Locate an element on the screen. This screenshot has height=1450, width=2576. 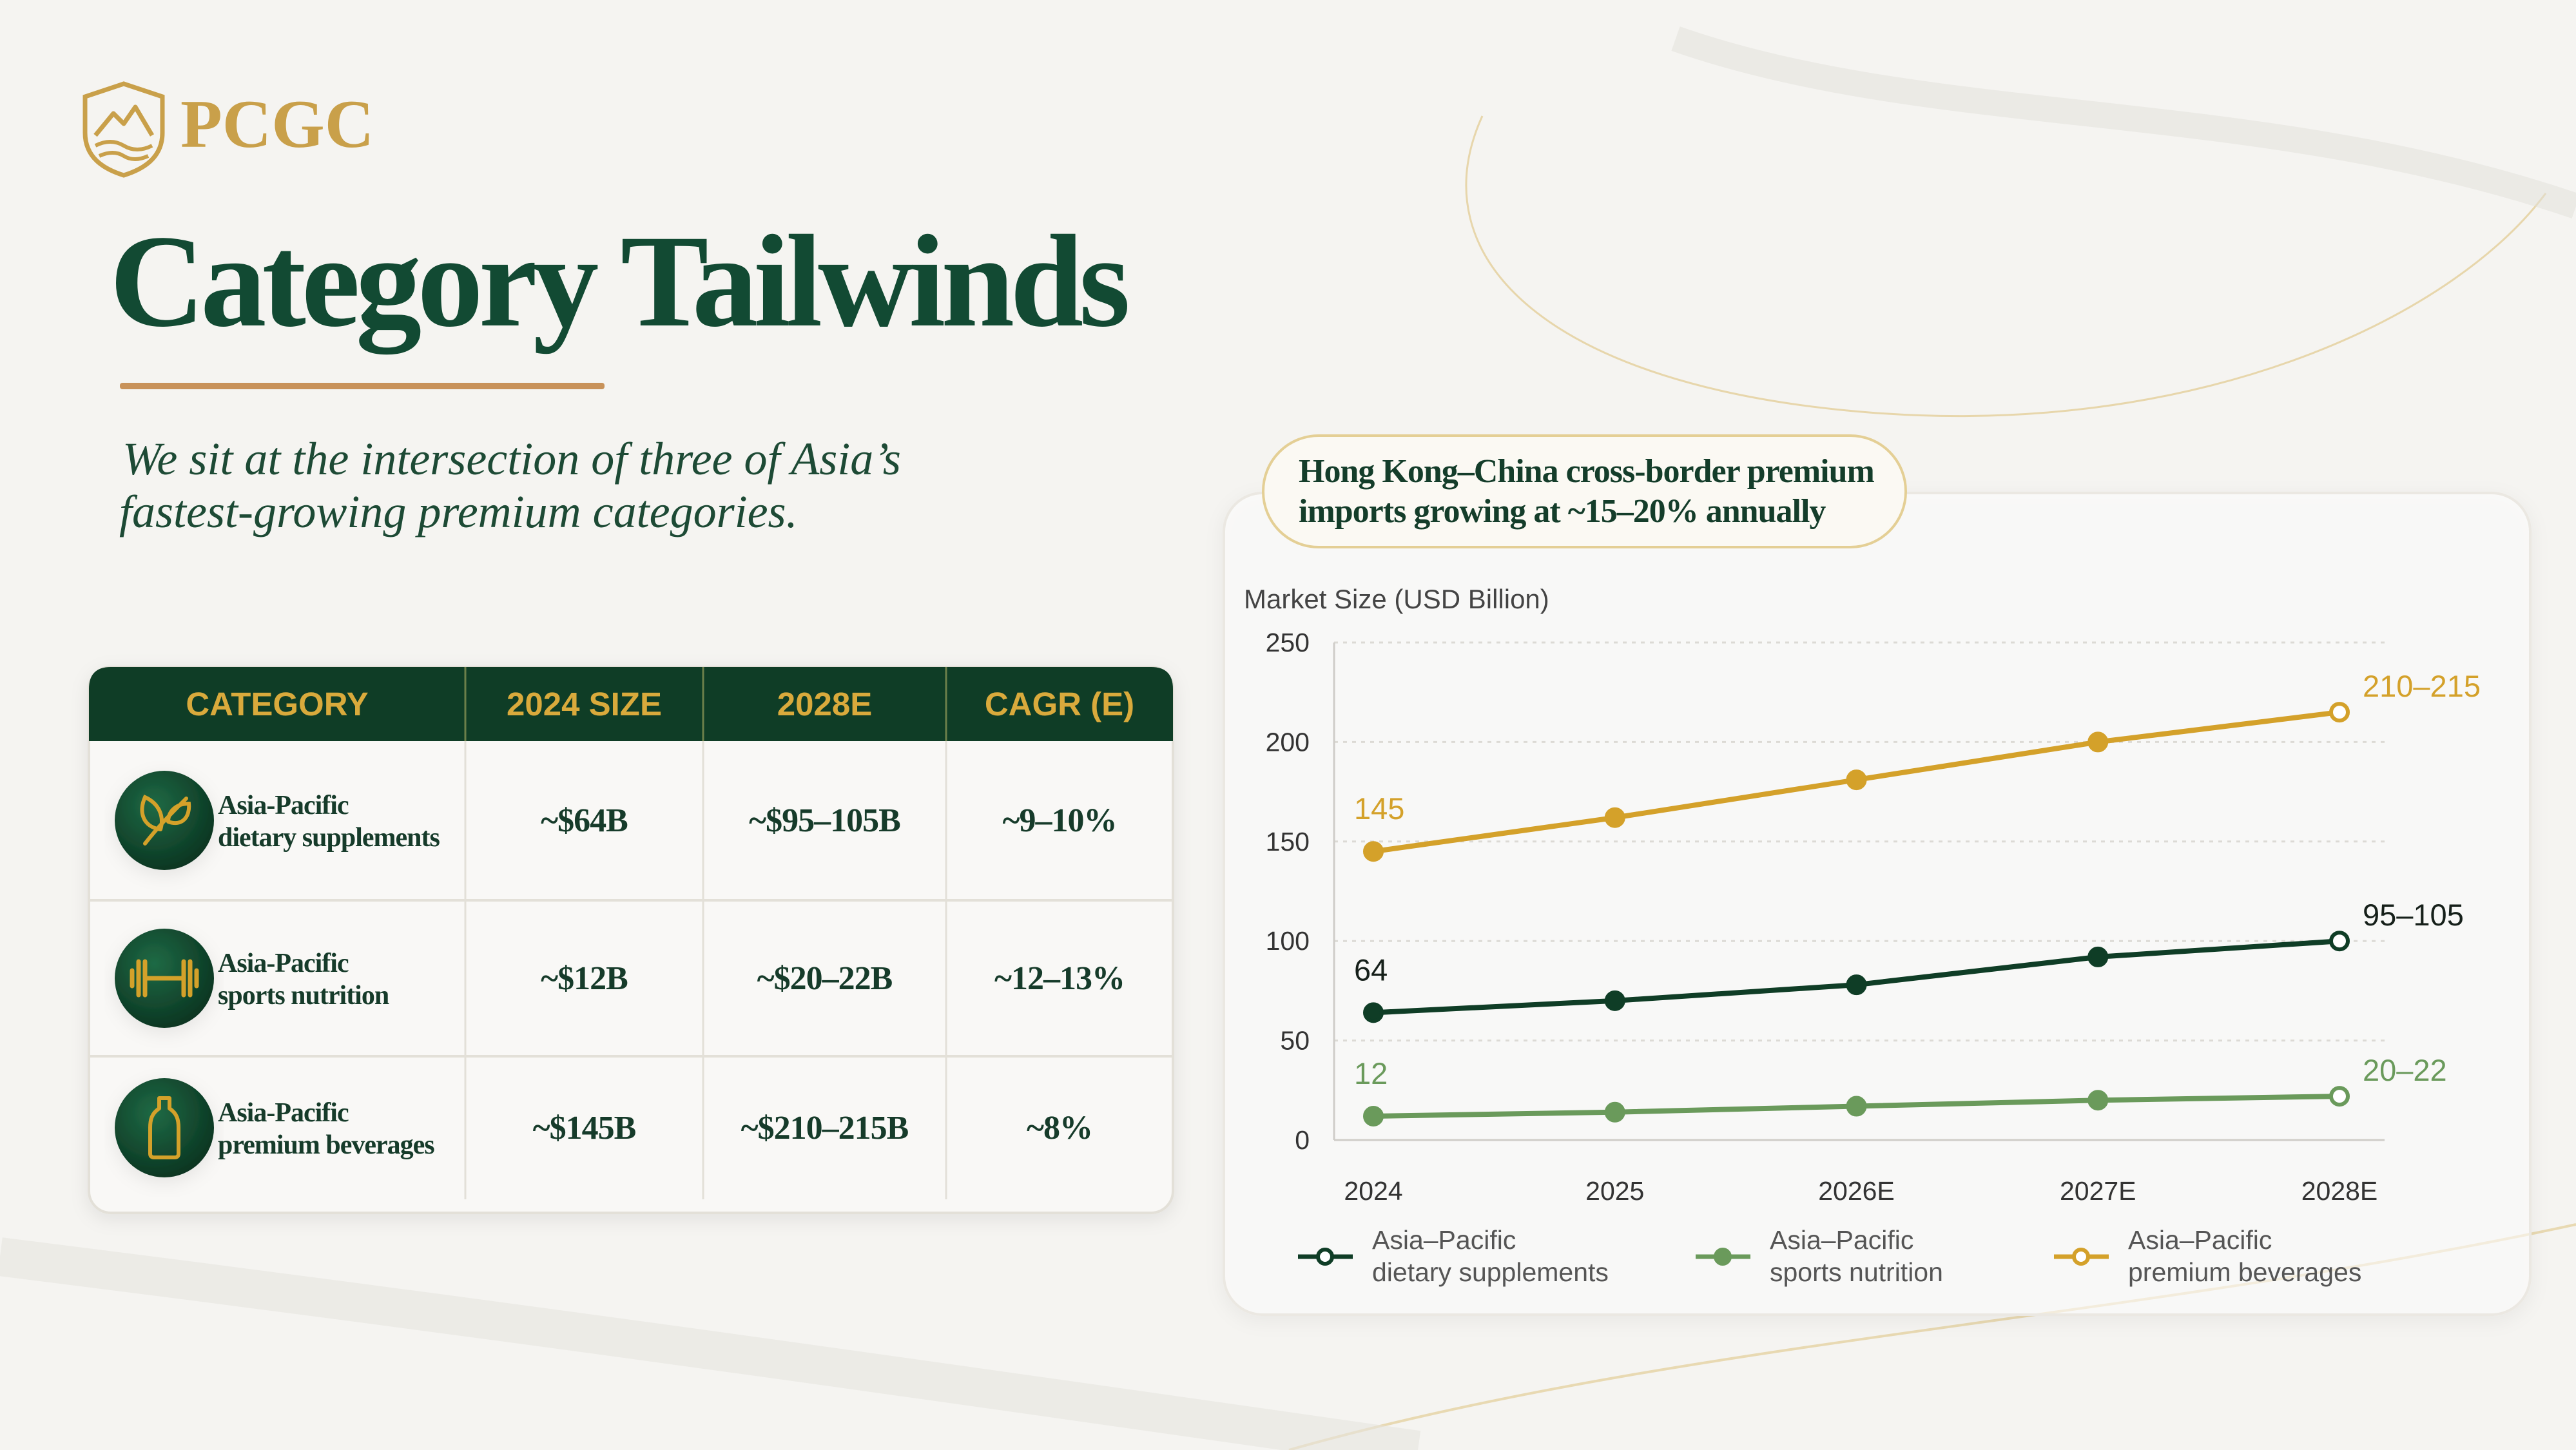
table-category-cell: Asia-Pacific dietary supplements is located at coordinates (329, 822).